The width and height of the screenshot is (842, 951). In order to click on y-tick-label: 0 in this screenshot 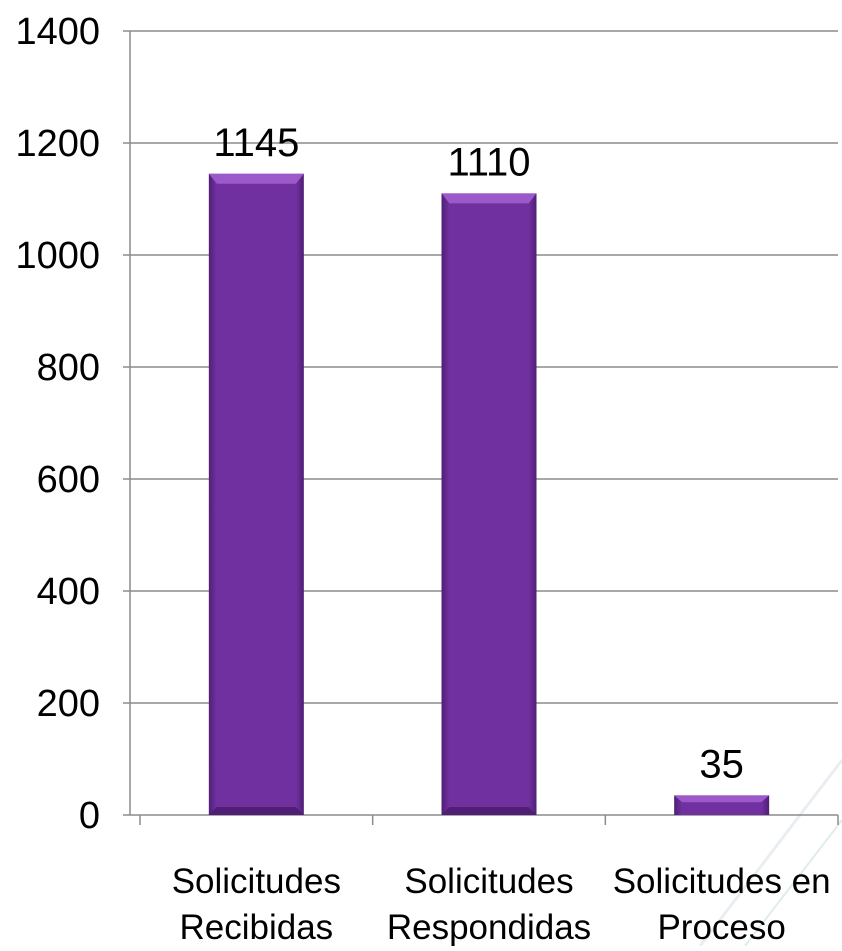, I will do `click(89, 816)`.